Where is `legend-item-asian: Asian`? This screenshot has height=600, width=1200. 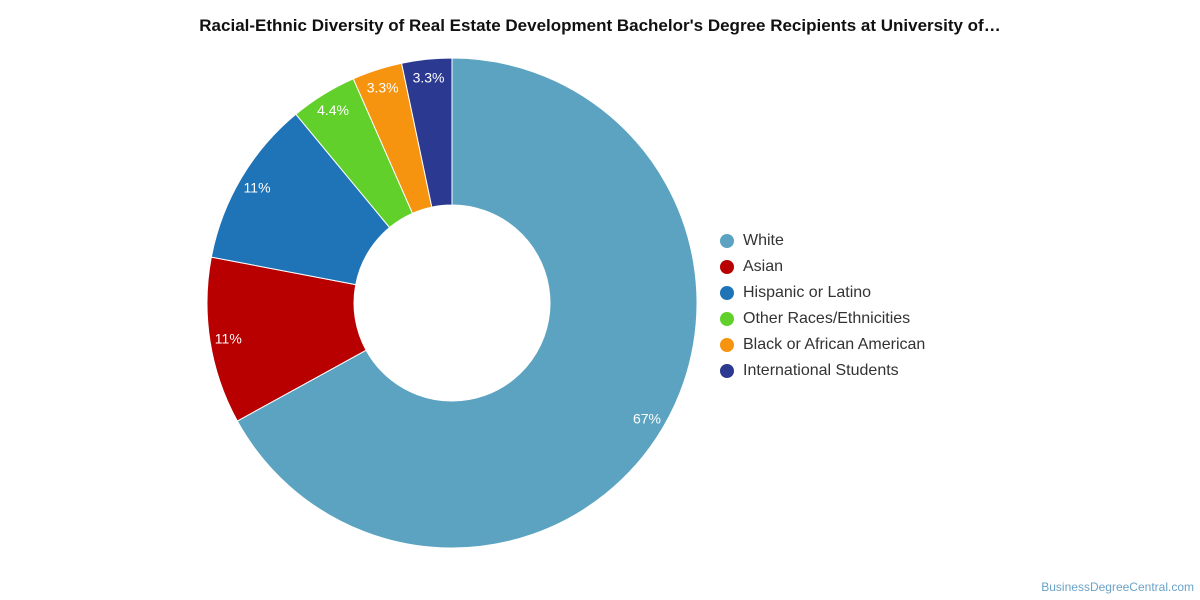
legend-item-asian: Asian is located at coordinates (822, 267).